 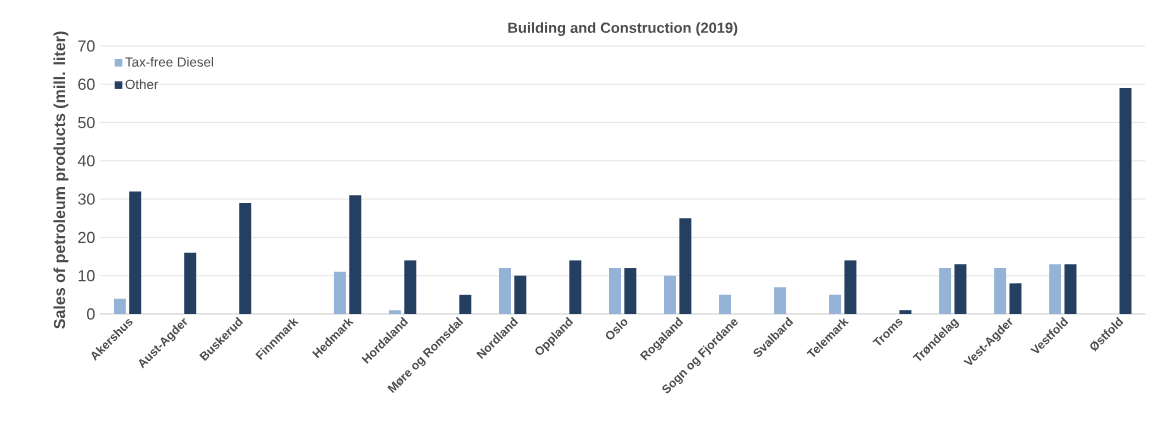 What do you see at coordinates (142, 84) in the screenshot?
I see `legend-label: Other` at bounding box center [142, 84].